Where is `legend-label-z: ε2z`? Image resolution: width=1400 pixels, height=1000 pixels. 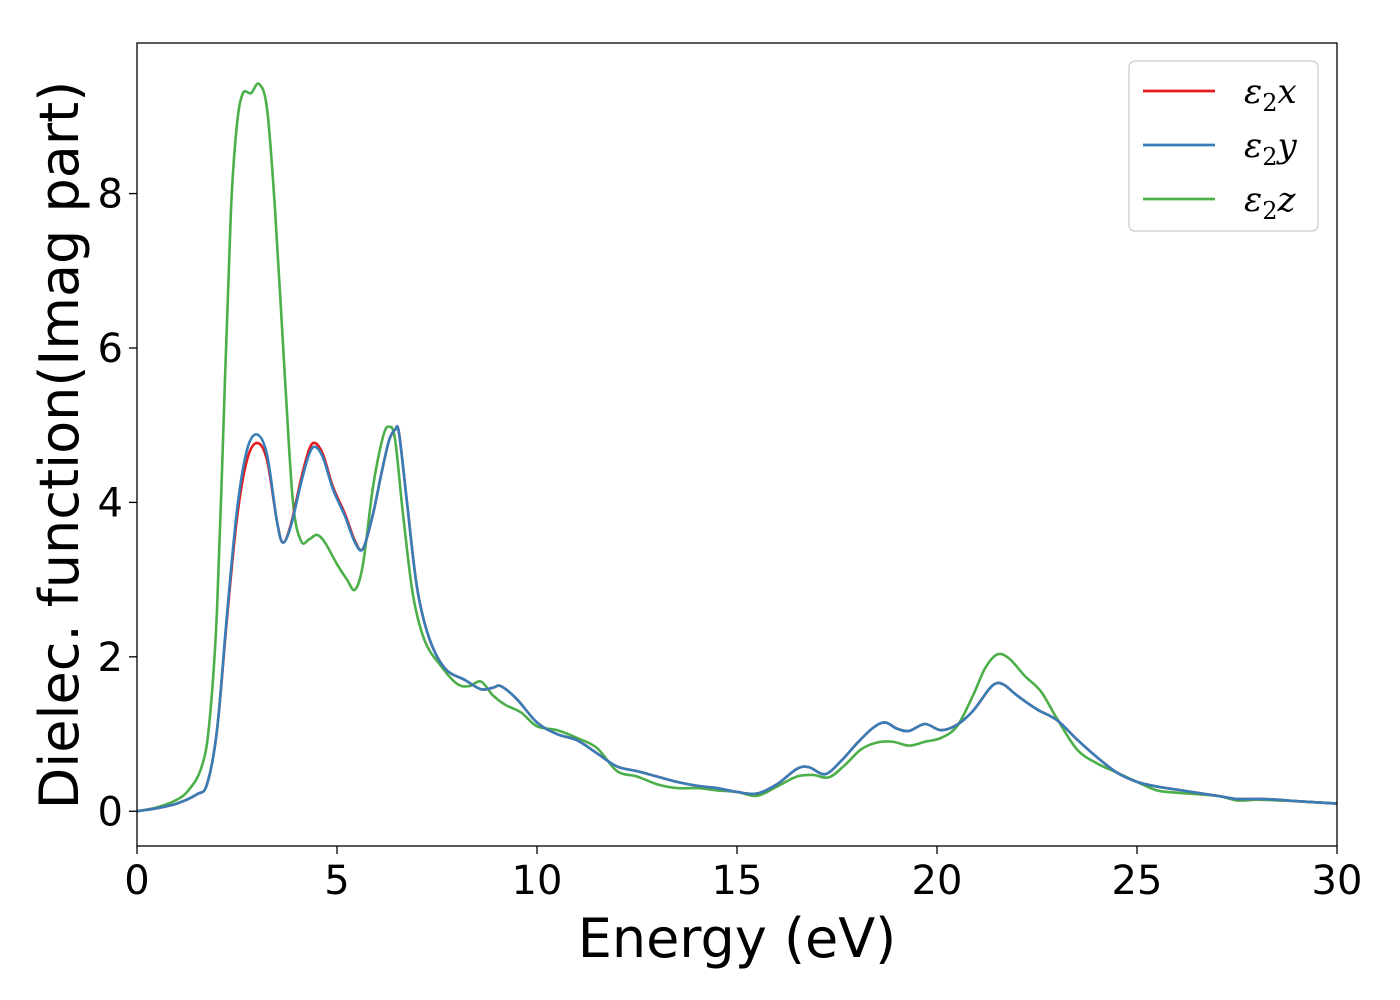
legend-label-z: ε2z is located at coordinates (1270, 202).